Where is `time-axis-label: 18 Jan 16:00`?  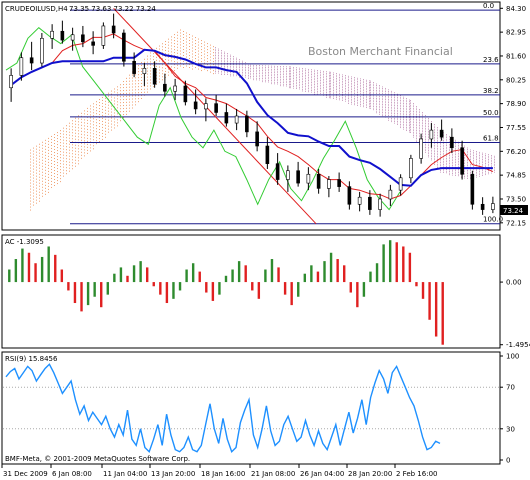 time-axis-label: 18 Jan 16:00 is located at coordinates (223, 474).